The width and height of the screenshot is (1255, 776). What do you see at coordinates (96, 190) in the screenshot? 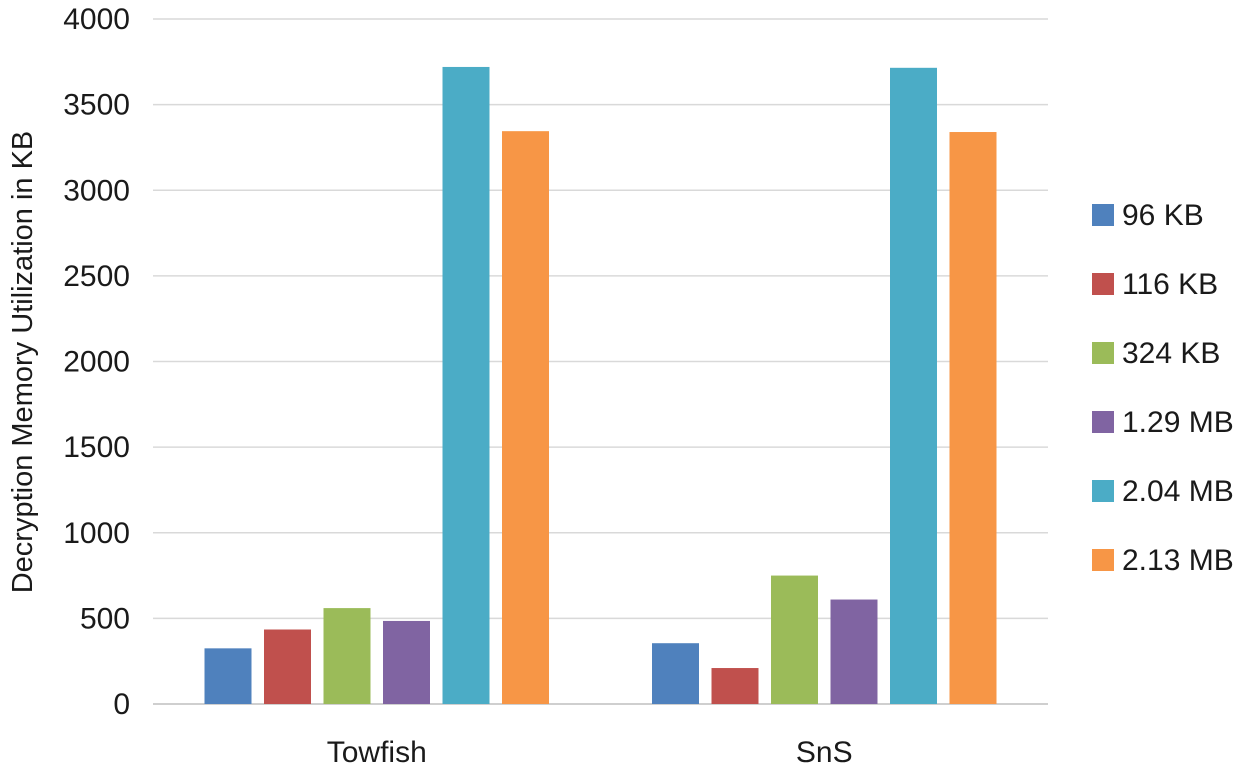
I see `y-tick-label: 3000` at bounding box center [96, 190].